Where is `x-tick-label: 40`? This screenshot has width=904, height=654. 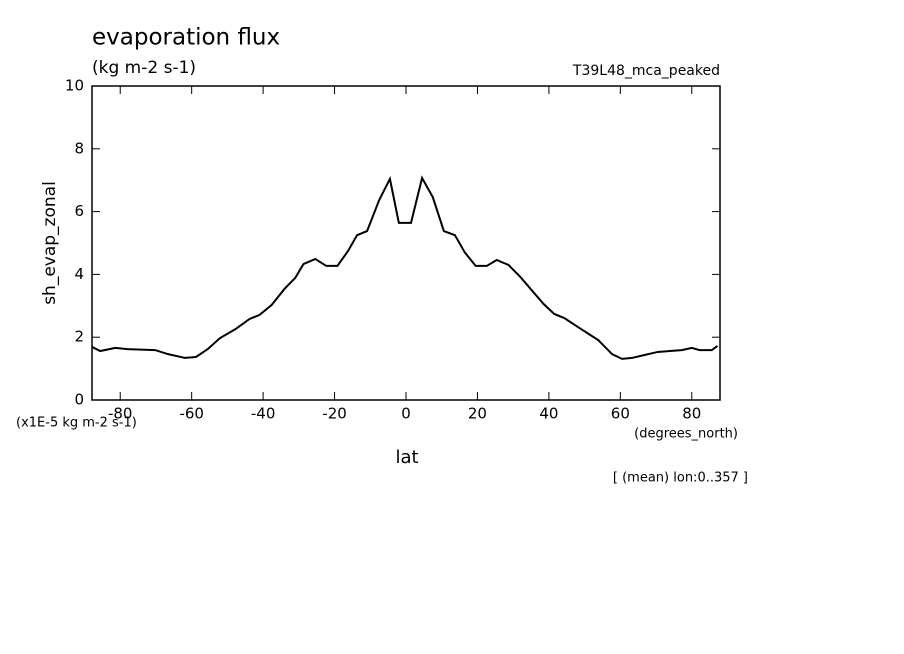
x-tick-label: 40 is located at coordinates (548, 414).